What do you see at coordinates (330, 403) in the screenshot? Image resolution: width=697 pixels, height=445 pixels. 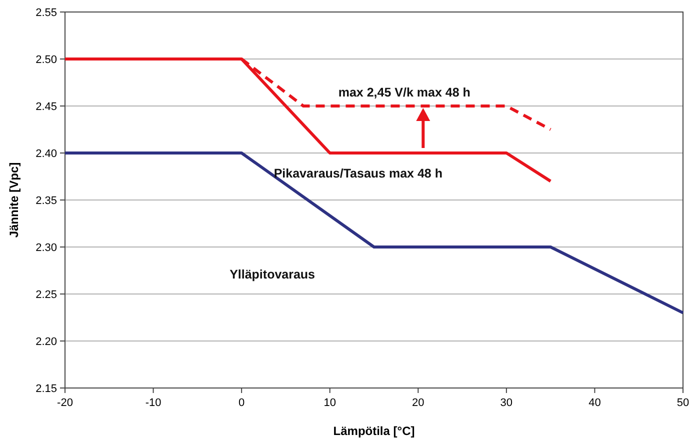 I see `x-tick-label: 10` at bounding box center [330, 403].